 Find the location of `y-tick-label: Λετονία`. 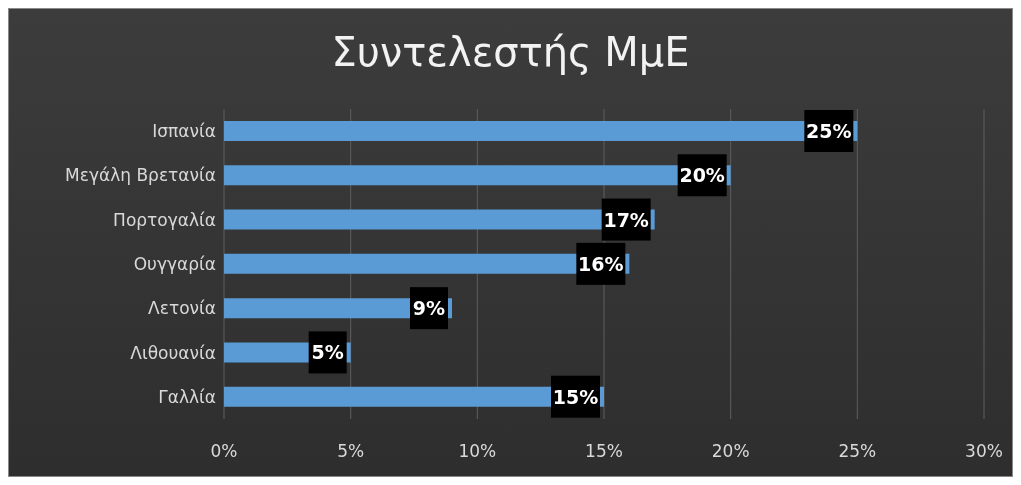

y-tick-label: Λετονία is located at coordinates (182, 308).